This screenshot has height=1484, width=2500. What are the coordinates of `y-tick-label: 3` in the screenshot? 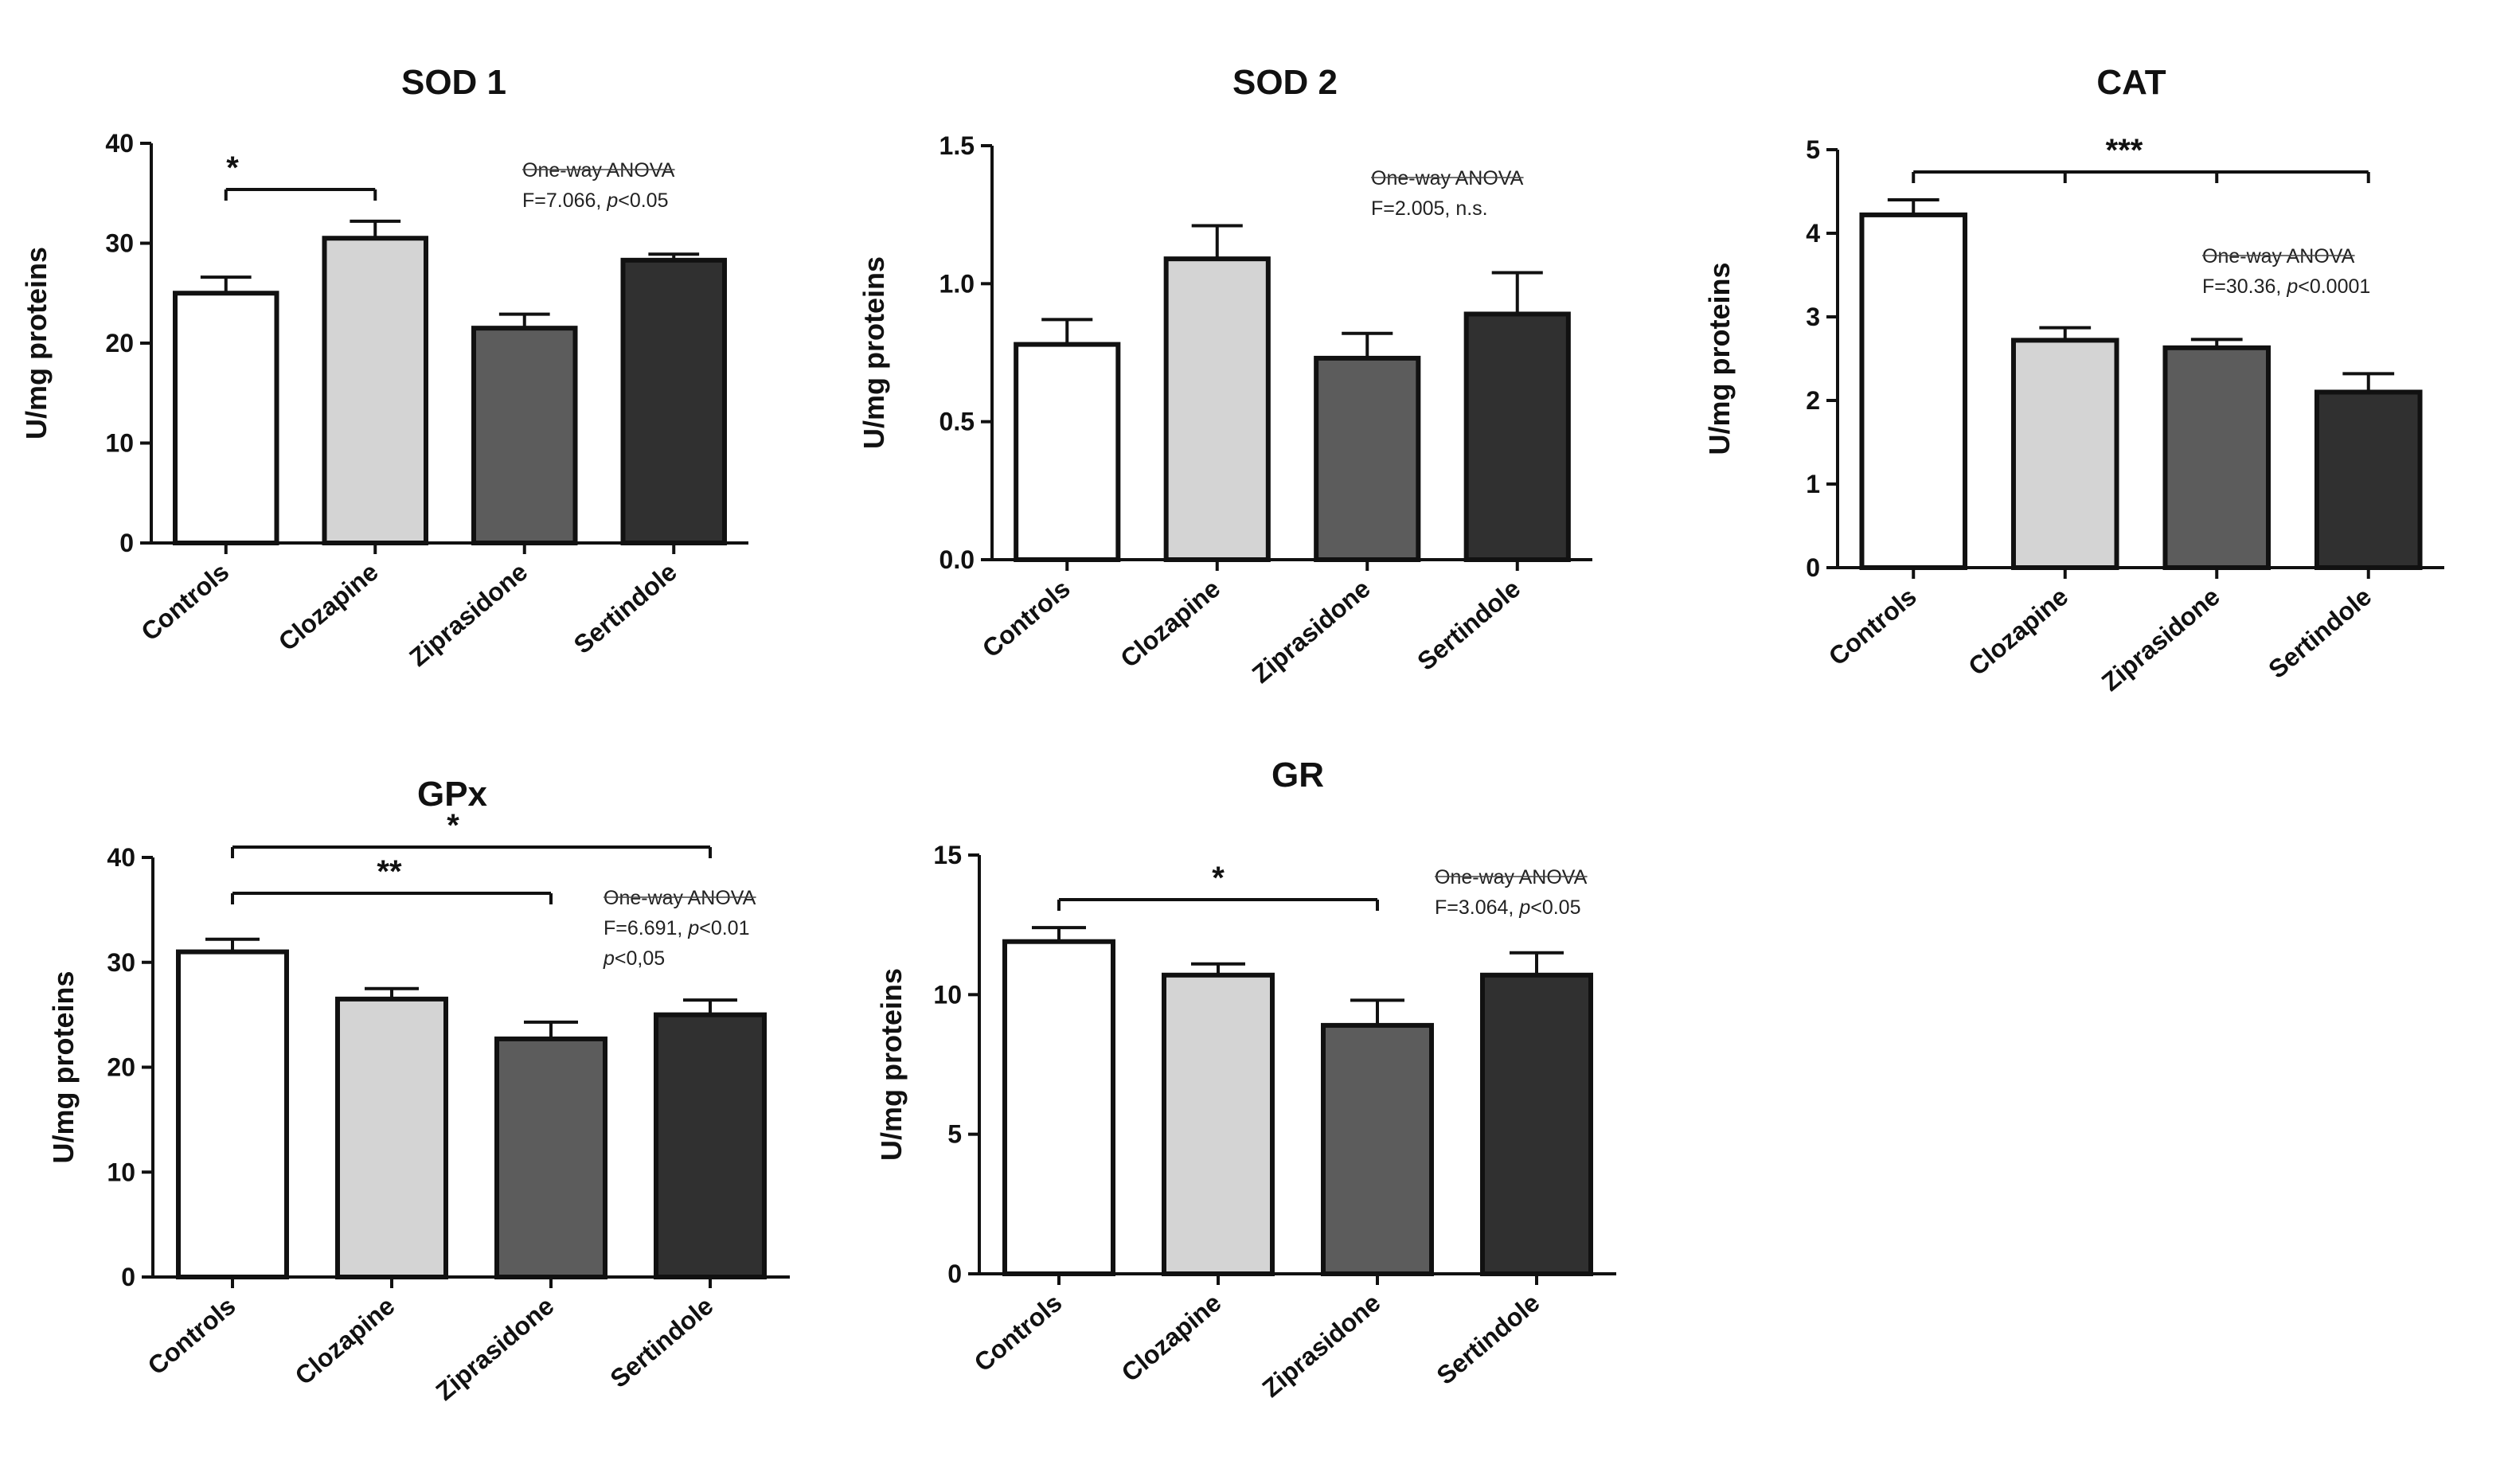 It's located at (1813, 317).